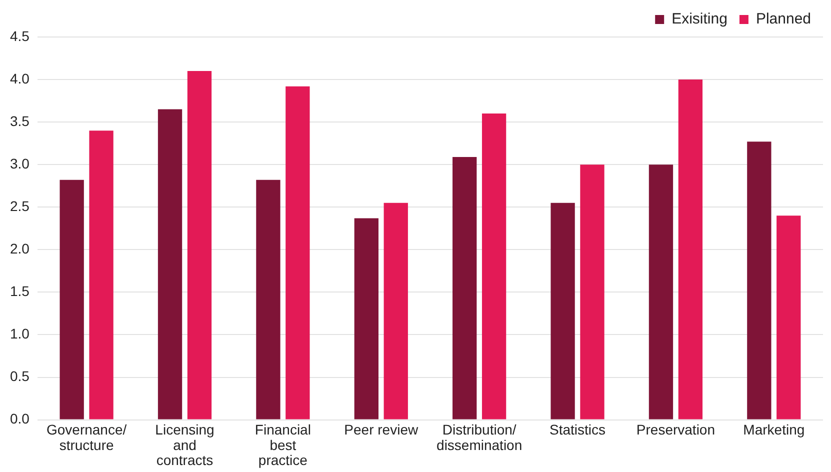  Describe the element at coordinates (700, 19) in the screenshot. I see `legend-label: Exisiting` at that location.